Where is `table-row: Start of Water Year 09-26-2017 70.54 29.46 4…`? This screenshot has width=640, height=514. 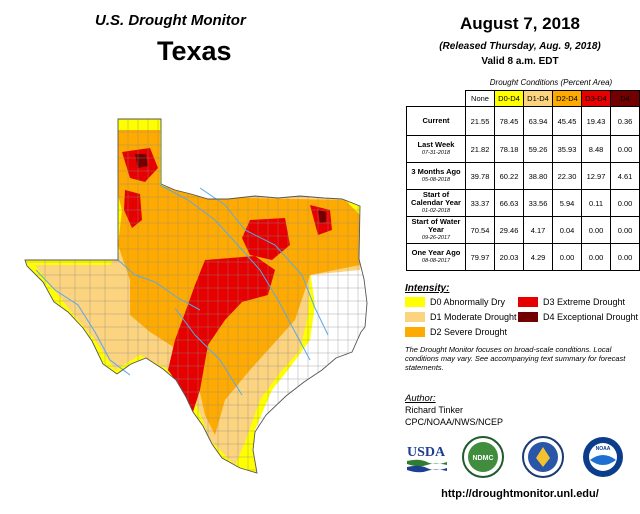
table-row: Start of Water Year 09-26-2017 70.54 29.46 4… is located at coordinates (523, 230).